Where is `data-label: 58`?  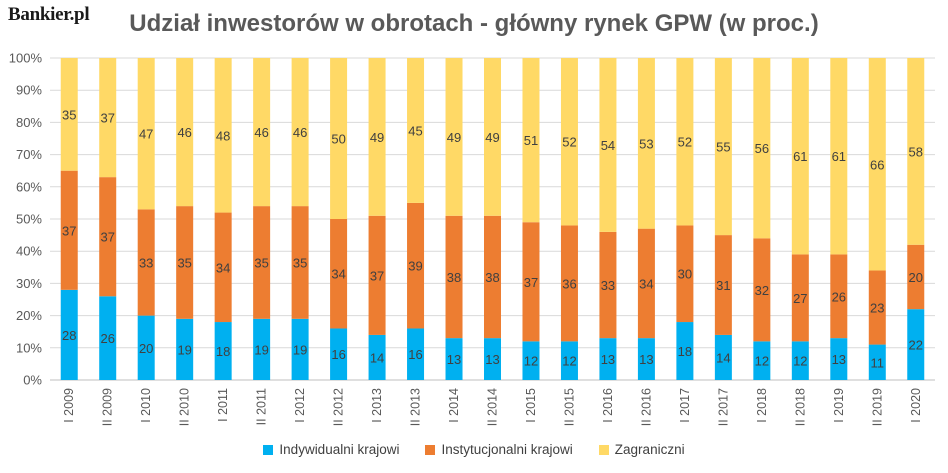 data-label: 58 is located at coordinates (916, 151).